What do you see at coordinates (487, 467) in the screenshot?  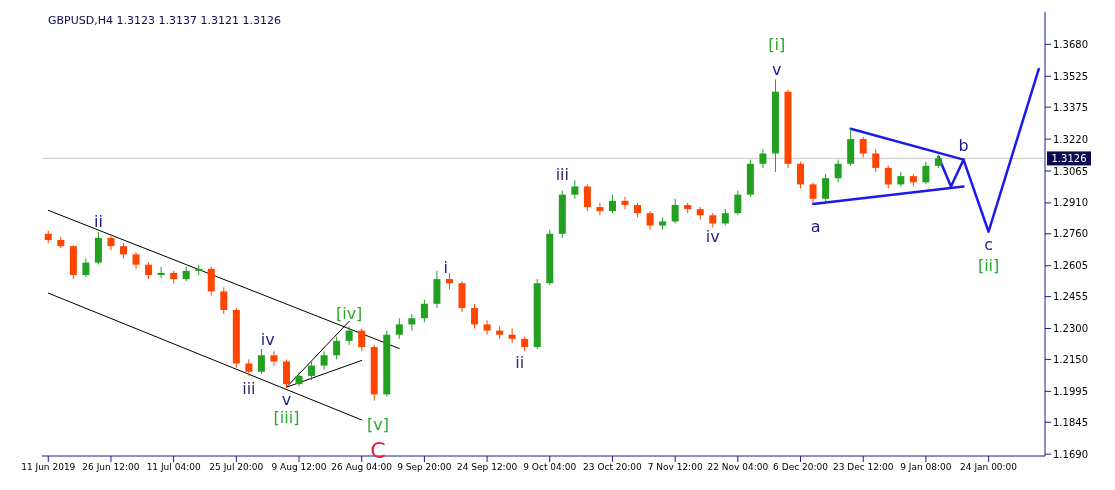 I see `x-tick-label: 24 Sep 12:00` at bounding box center [487, 467].